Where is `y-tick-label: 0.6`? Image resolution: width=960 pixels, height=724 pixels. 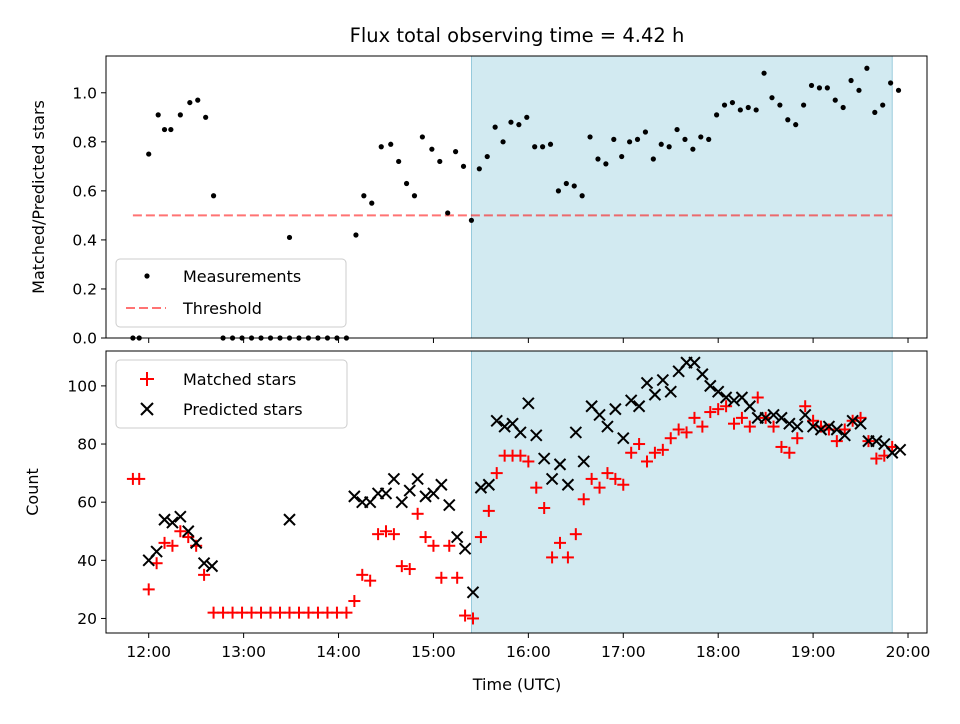 y-tick-label: 0.6 is located at coordinates (84, 191).